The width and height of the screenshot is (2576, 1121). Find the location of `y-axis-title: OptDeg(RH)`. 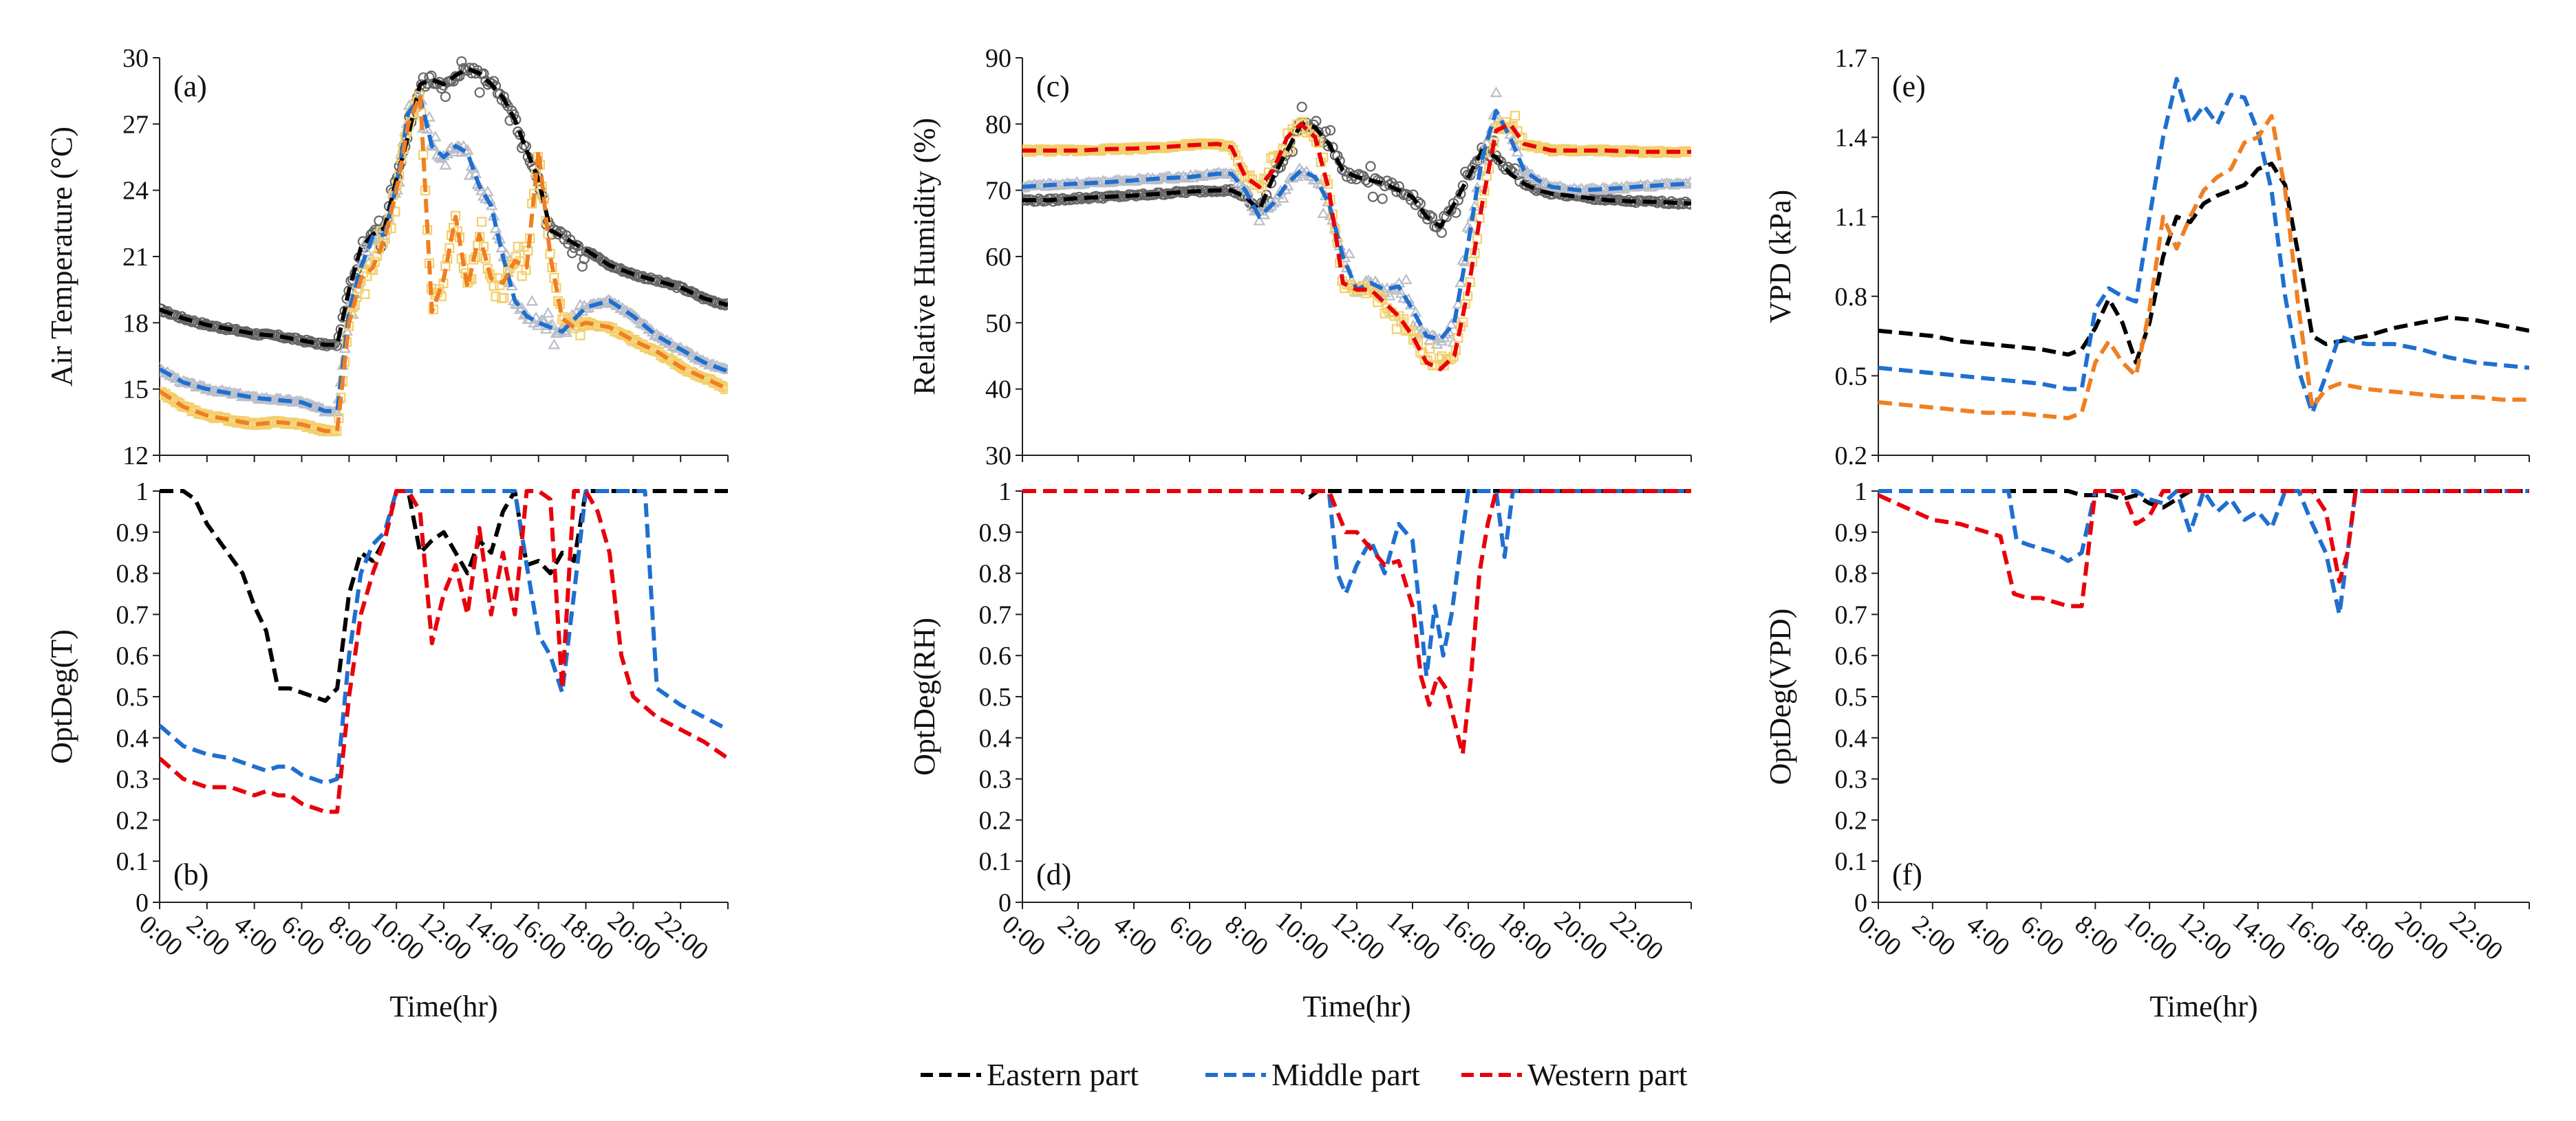

y-axis-title: OptDeg(RH) is located at coordinates (924, 697).